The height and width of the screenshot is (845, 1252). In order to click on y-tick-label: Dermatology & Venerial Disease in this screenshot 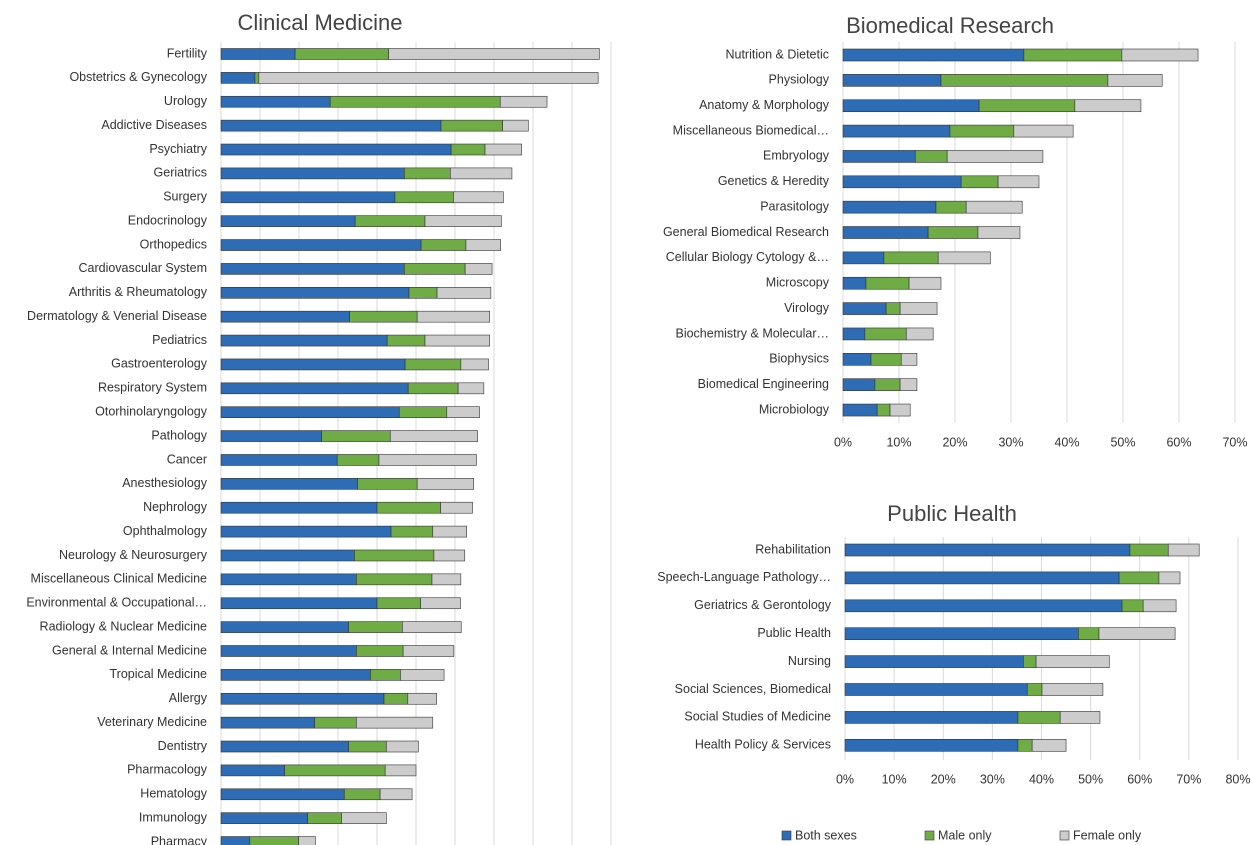, I will do `click(117, 316)`.